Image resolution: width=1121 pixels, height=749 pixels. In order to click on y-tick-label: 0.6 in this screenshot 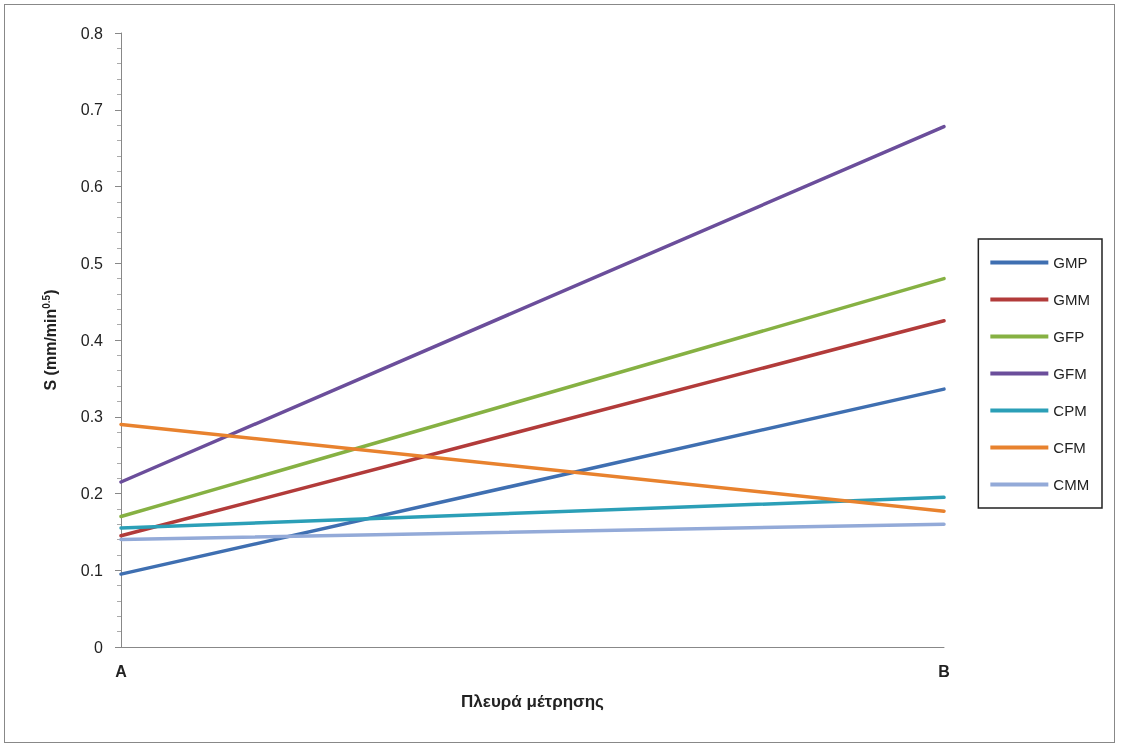, I will do `click(92, 186)`.